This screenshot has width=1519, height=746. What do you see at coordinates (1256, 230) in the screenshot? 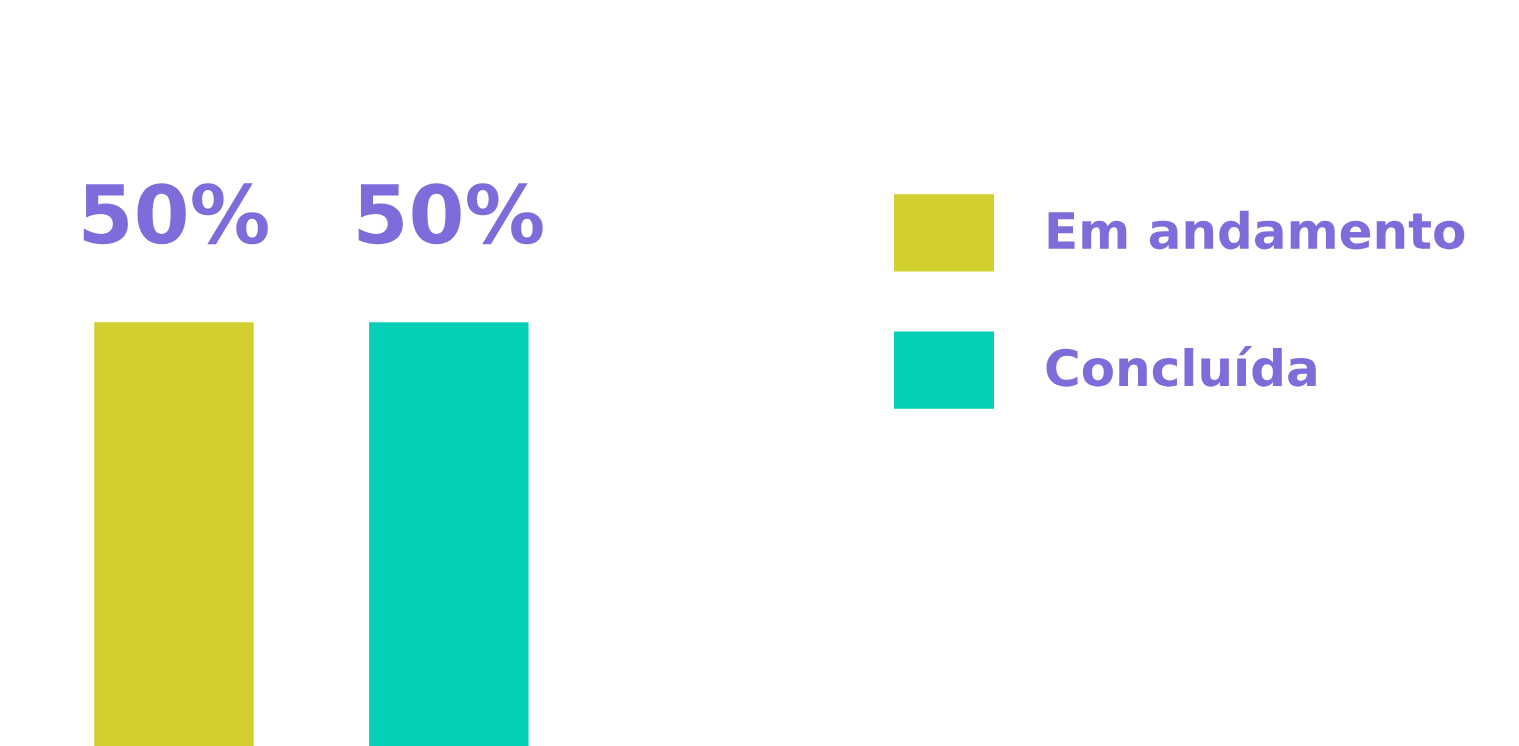
I see `legend-label: Em andamento` at bounding box center [1256, 230].